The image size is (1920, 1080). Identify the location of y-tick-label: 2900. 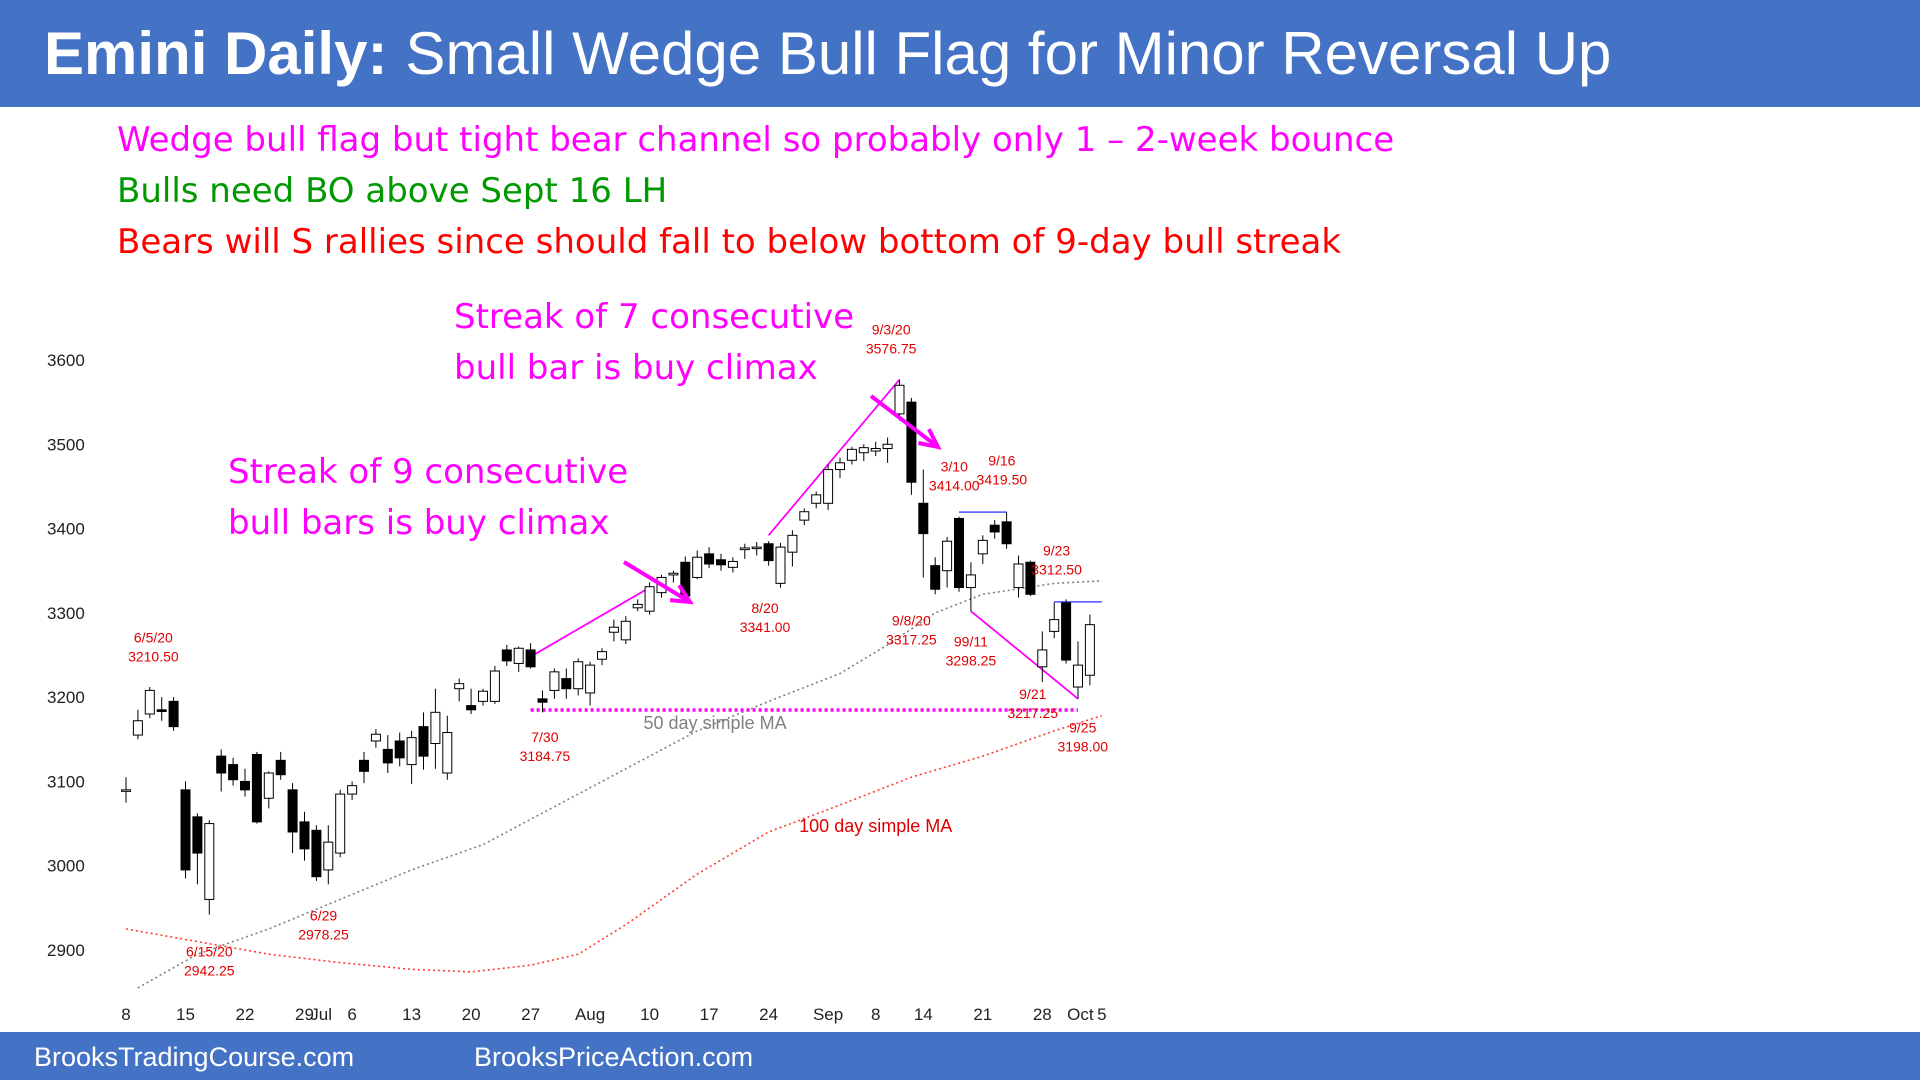
(66, 950).